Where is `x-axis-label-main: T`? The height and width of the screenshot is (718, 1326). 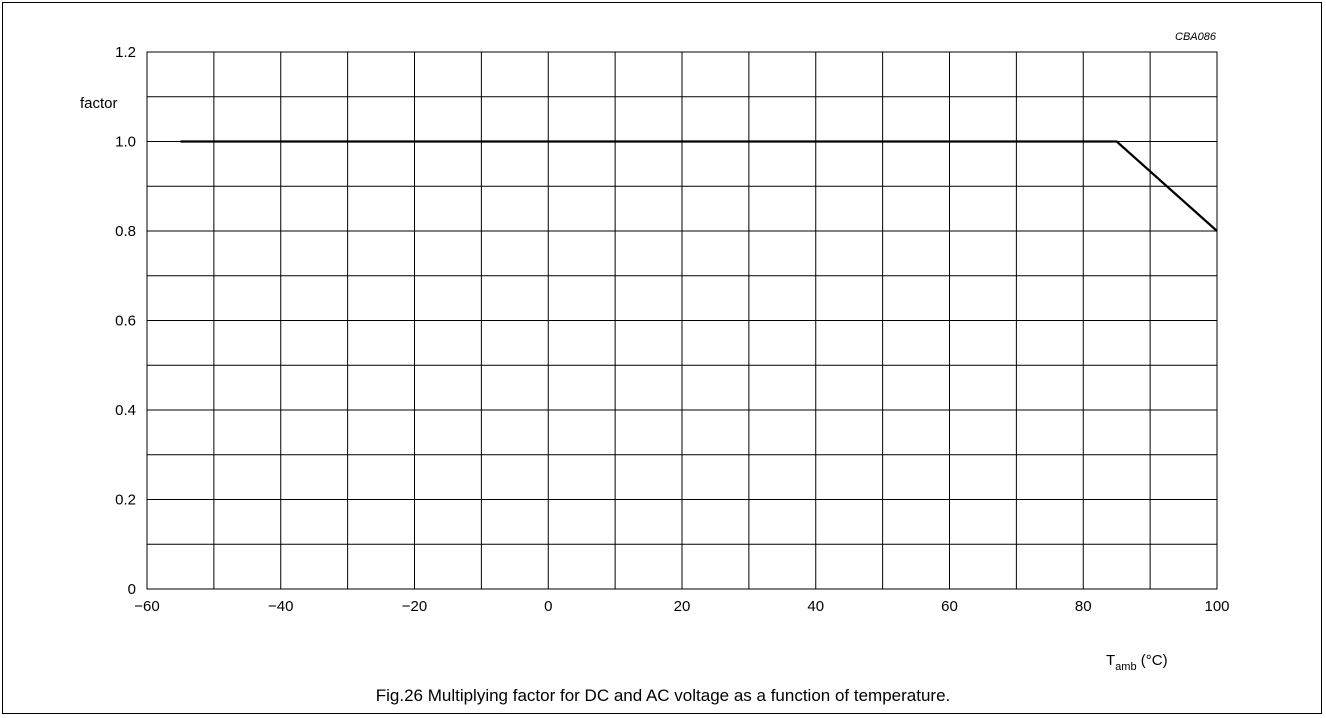
x-axis-label-main: T is located at coordinates (1110, 660).